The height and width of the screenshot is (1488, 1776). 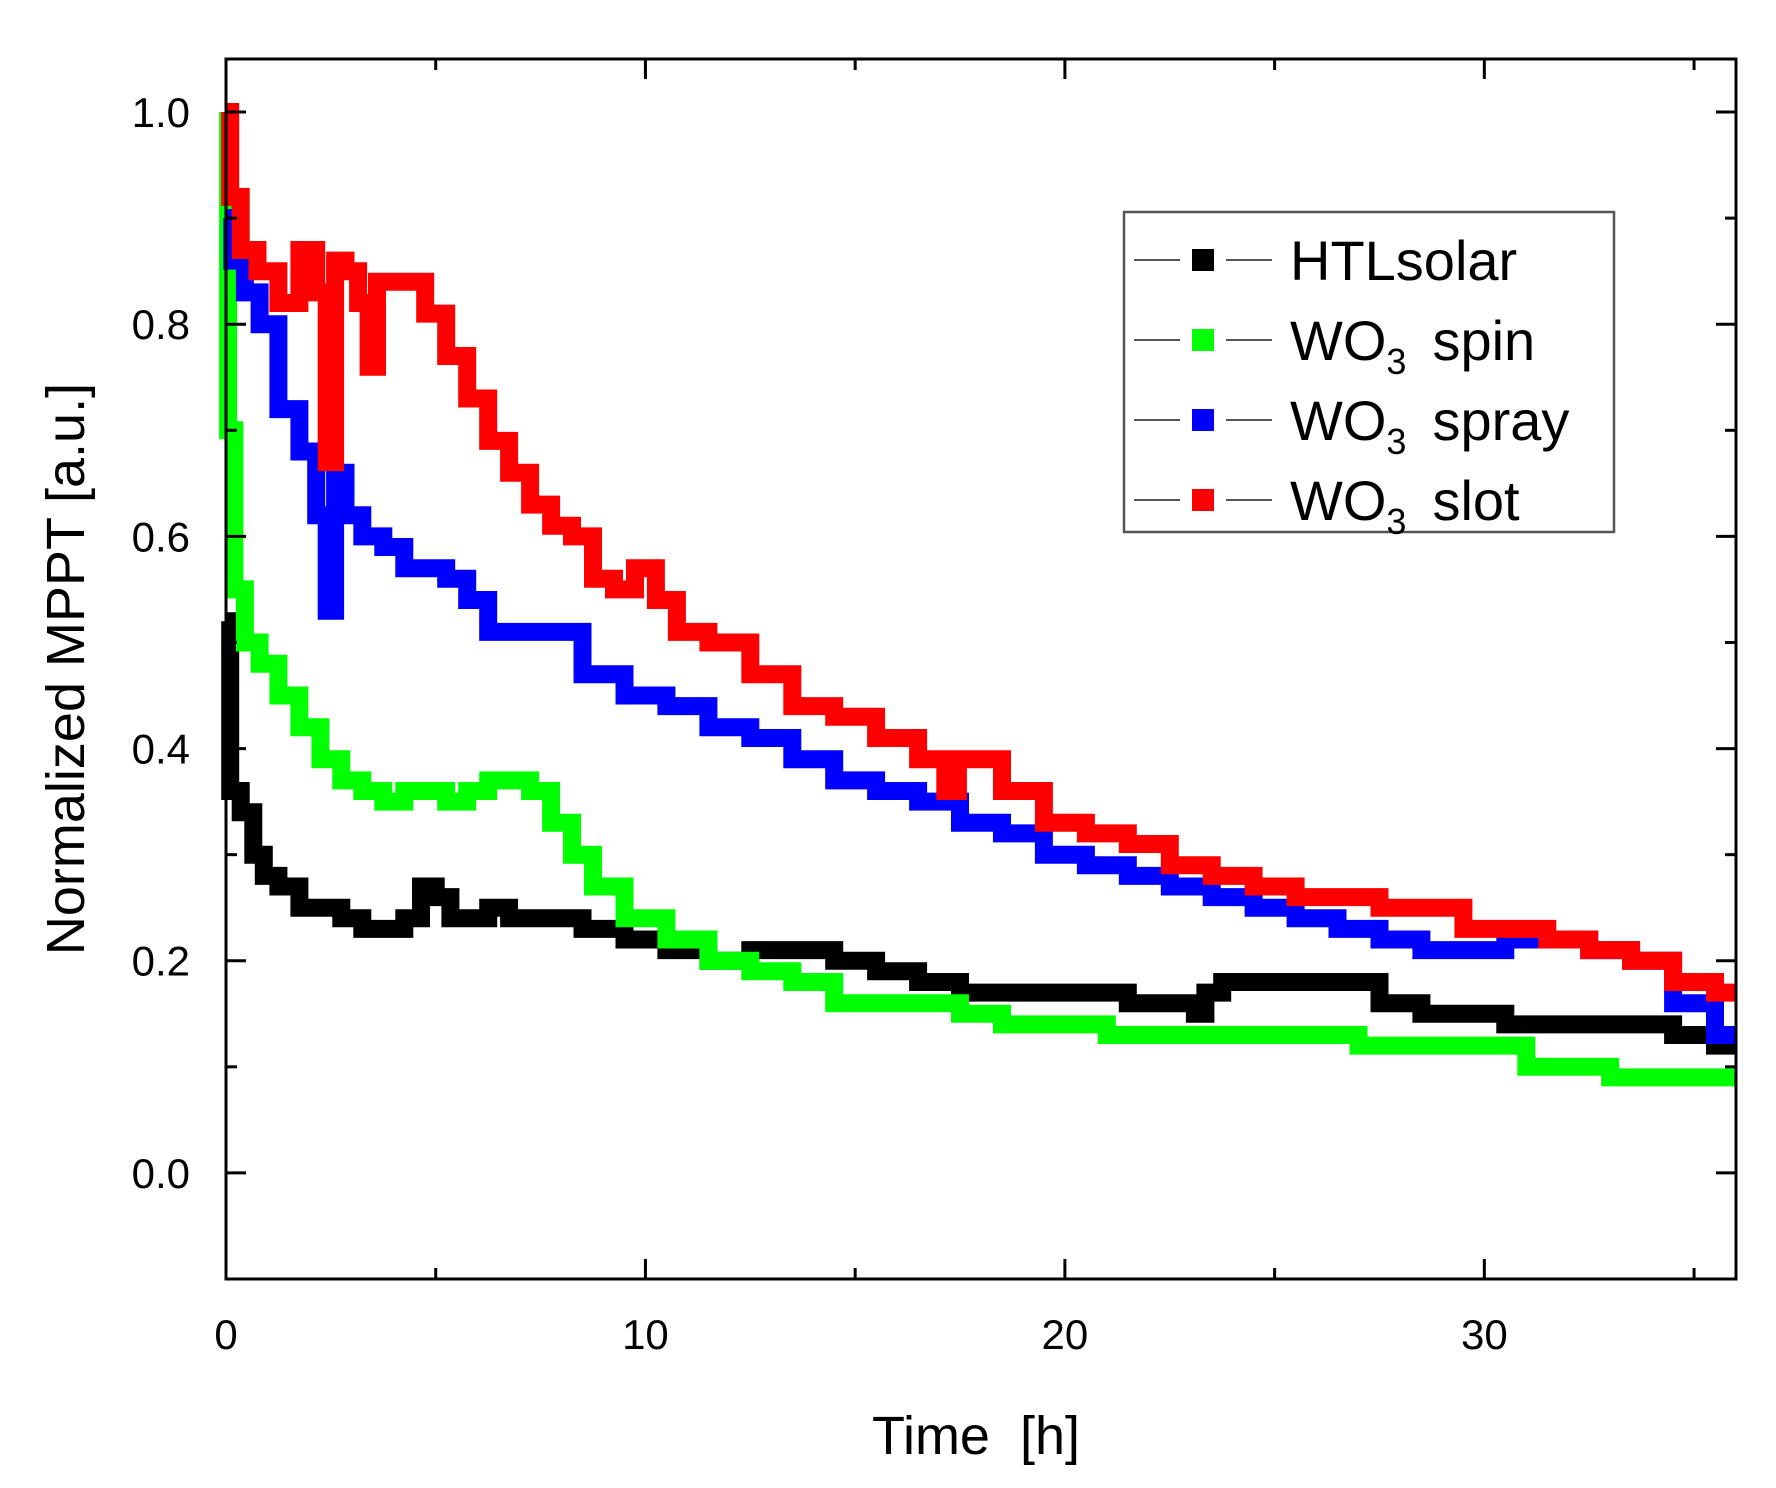 What do you see at coordinates (66, 669) in the screenshot?
I see `y-axis-title: Normalized MPPT [a.u.]` at bounding box center [66, 669].